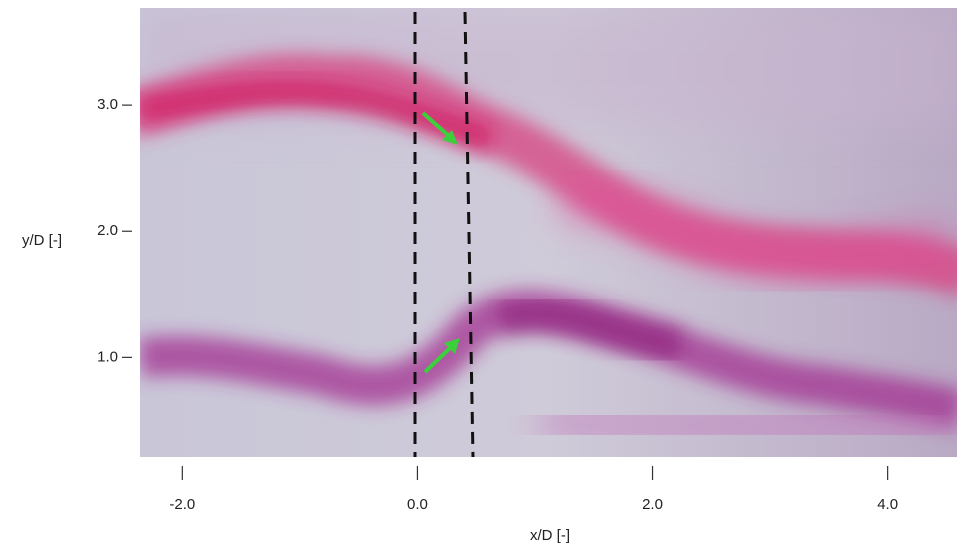 This screenshot has width=957, height=547. Describe the element at coordinates (652, 504) in the screenshot. I see `x-tick-label: 2.0` at that location.